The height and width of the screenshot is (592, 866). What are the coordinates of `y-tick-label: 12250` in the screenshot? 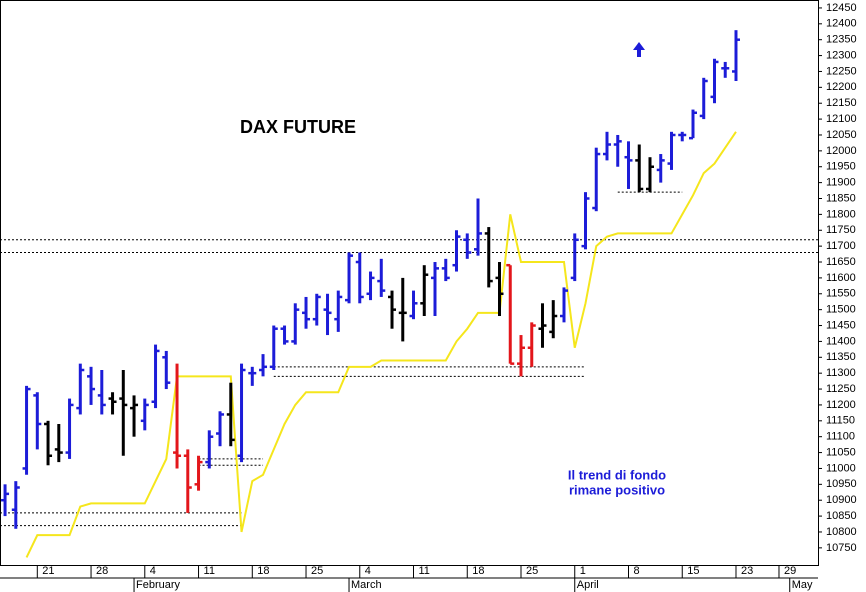 It's located at (841, 71).